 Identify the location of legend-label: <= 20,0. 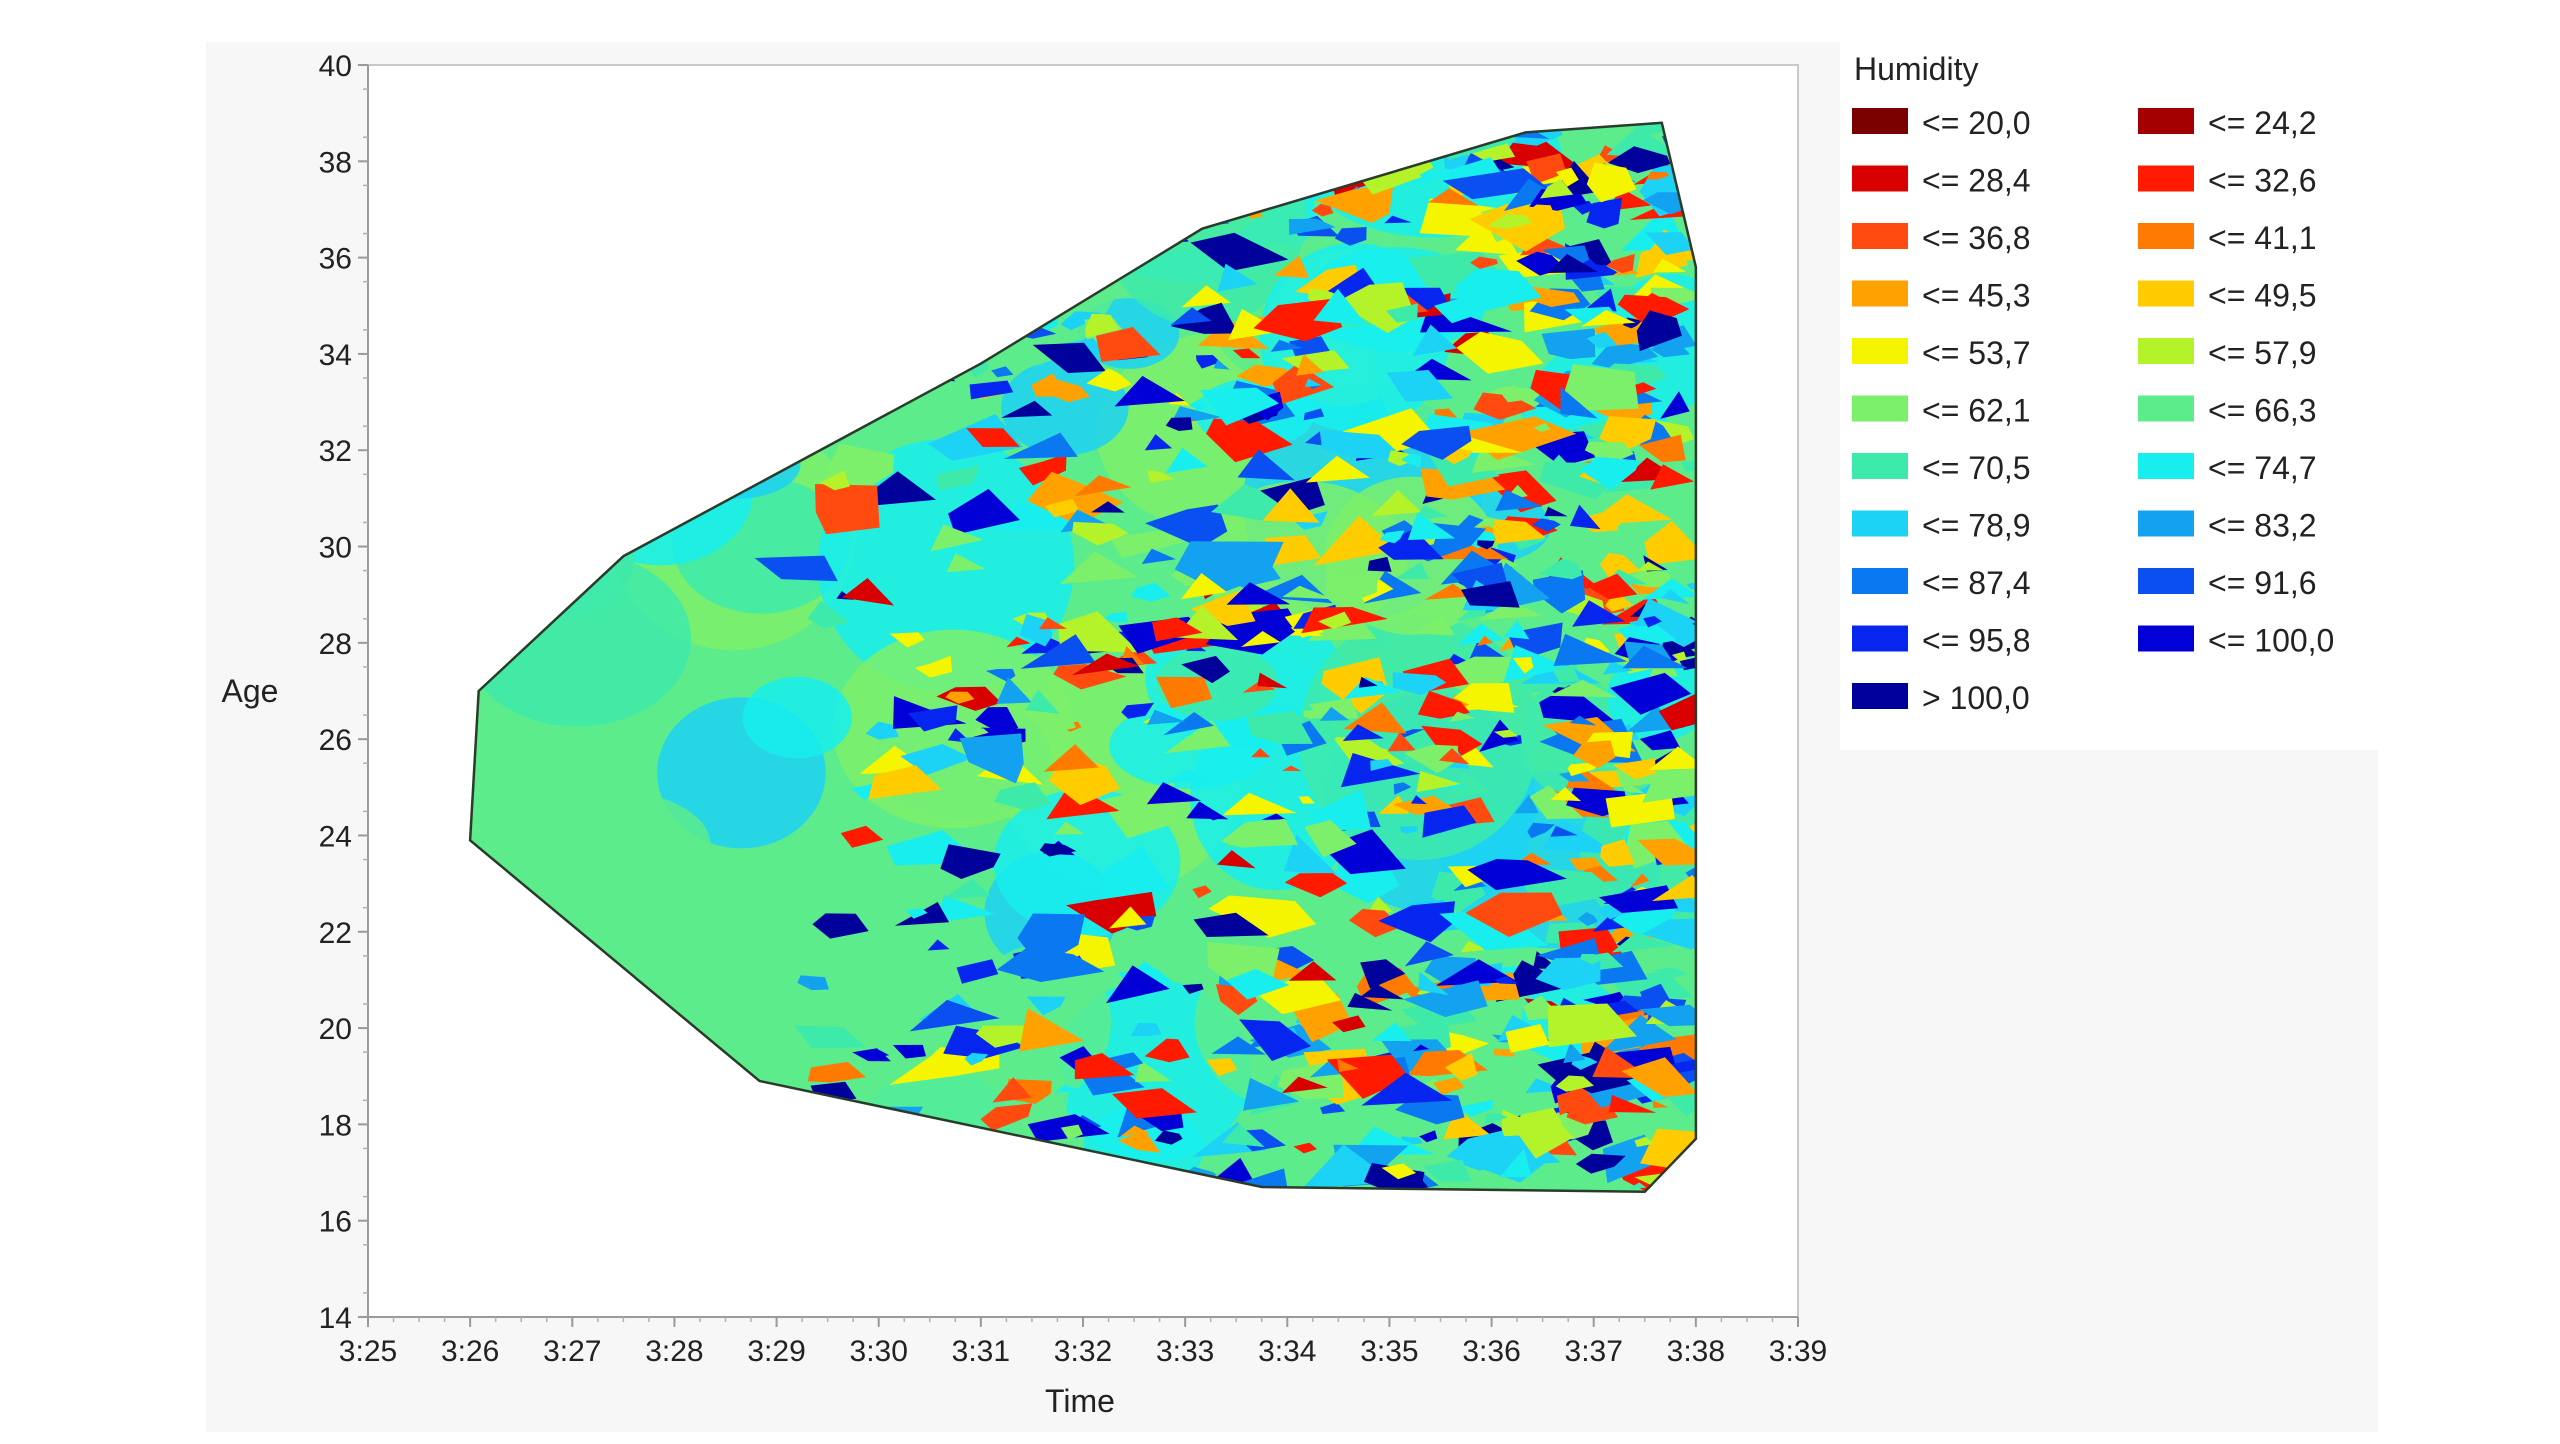
(1976, 123).